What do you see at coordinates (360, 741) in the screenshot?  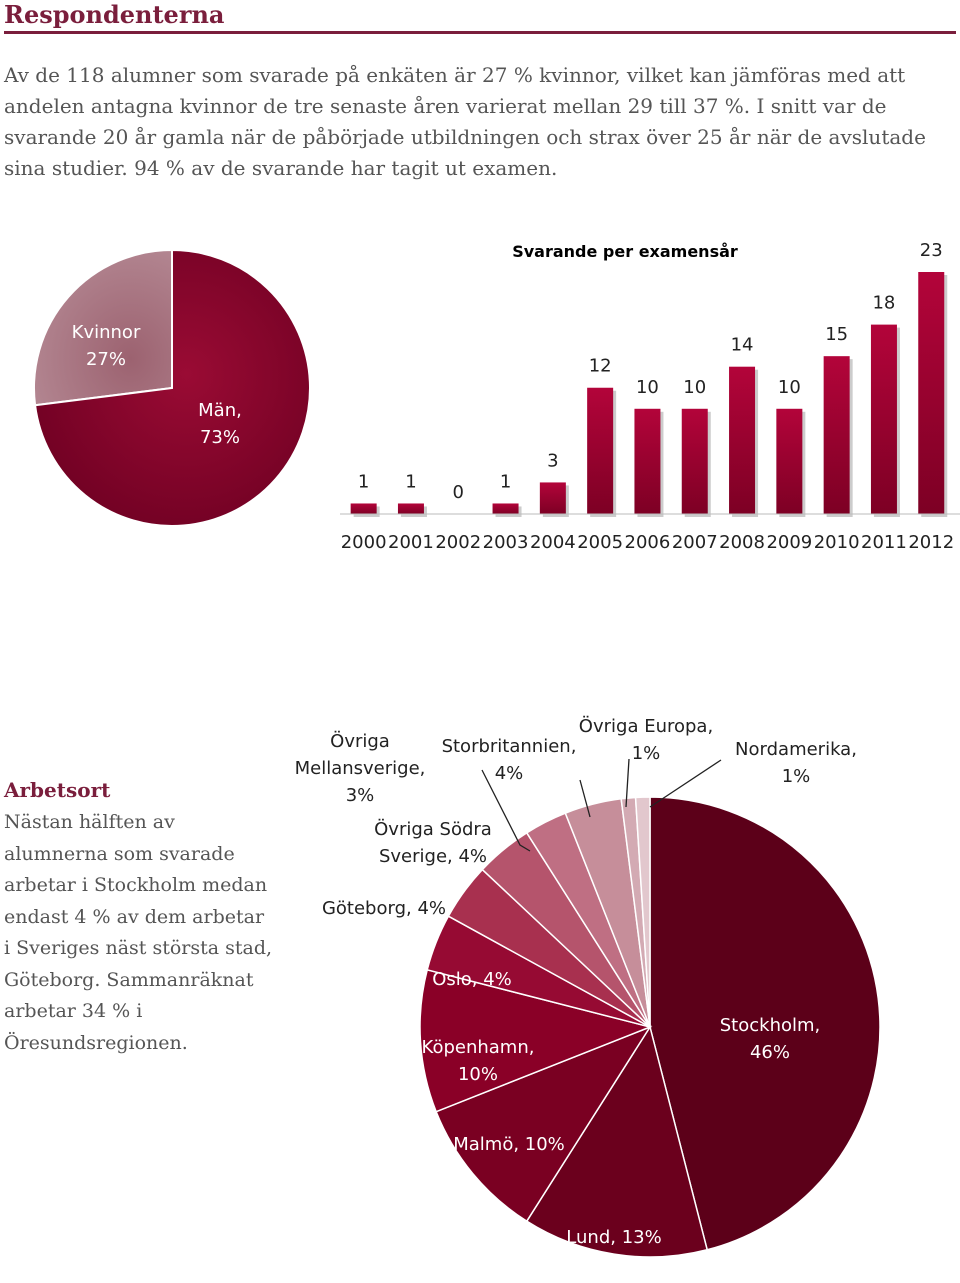 I see `pie-label-ovriga-mellansverige-line: Övriga` at bounding box center [360, 741].